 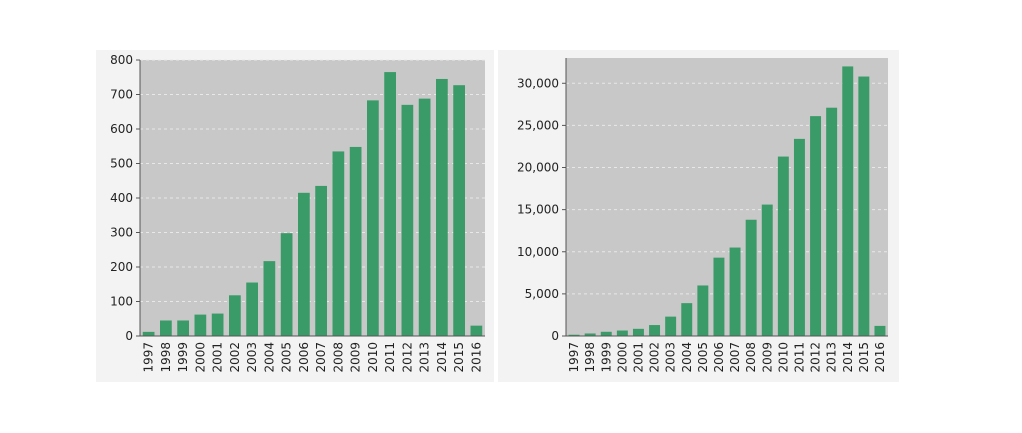 I want to click on y-tick-label: 200, so click(x=121, y=267).